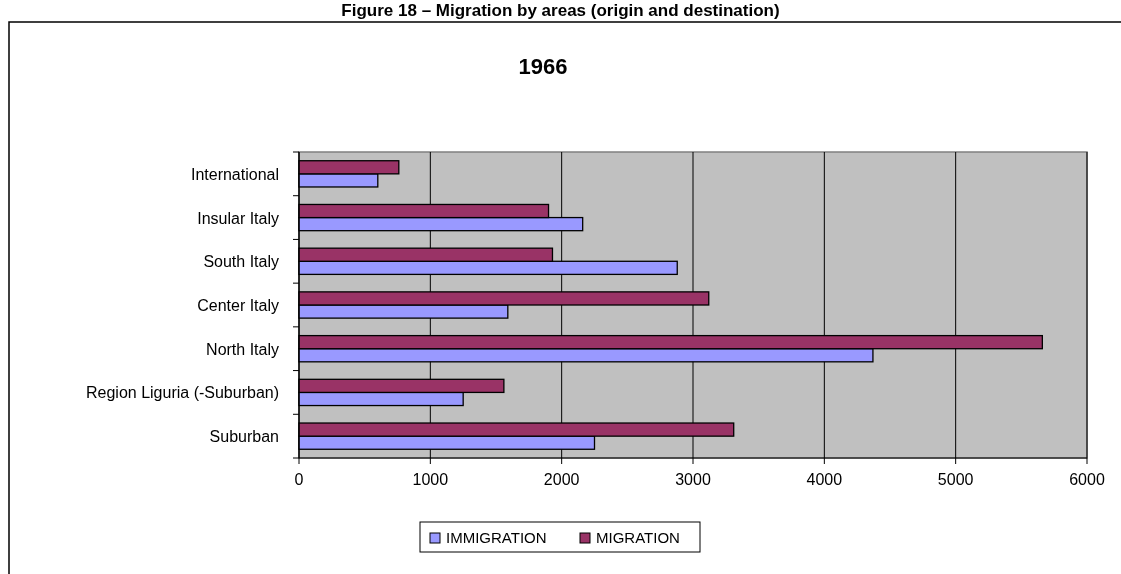  Describe the element at coordinates (241, 262) in the screenshot. I see `y-tick-label: South Italy` at that location.